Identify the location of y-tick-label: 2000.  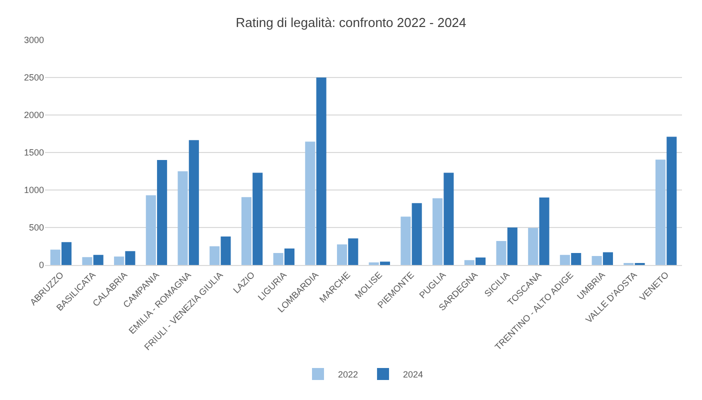
(34, 115).